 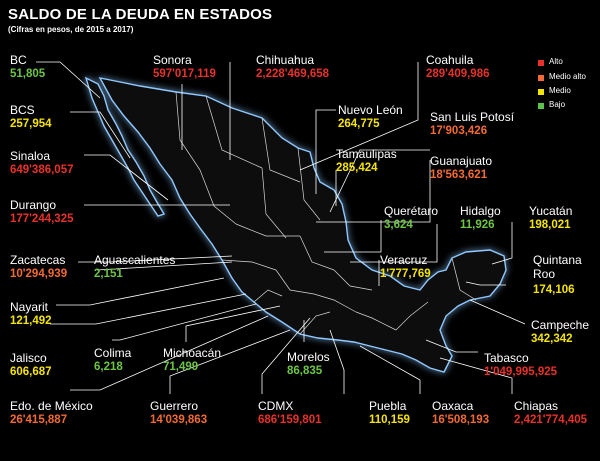 I want to click on legend-item-bajo: Bajo, so click(x=563, y=104).